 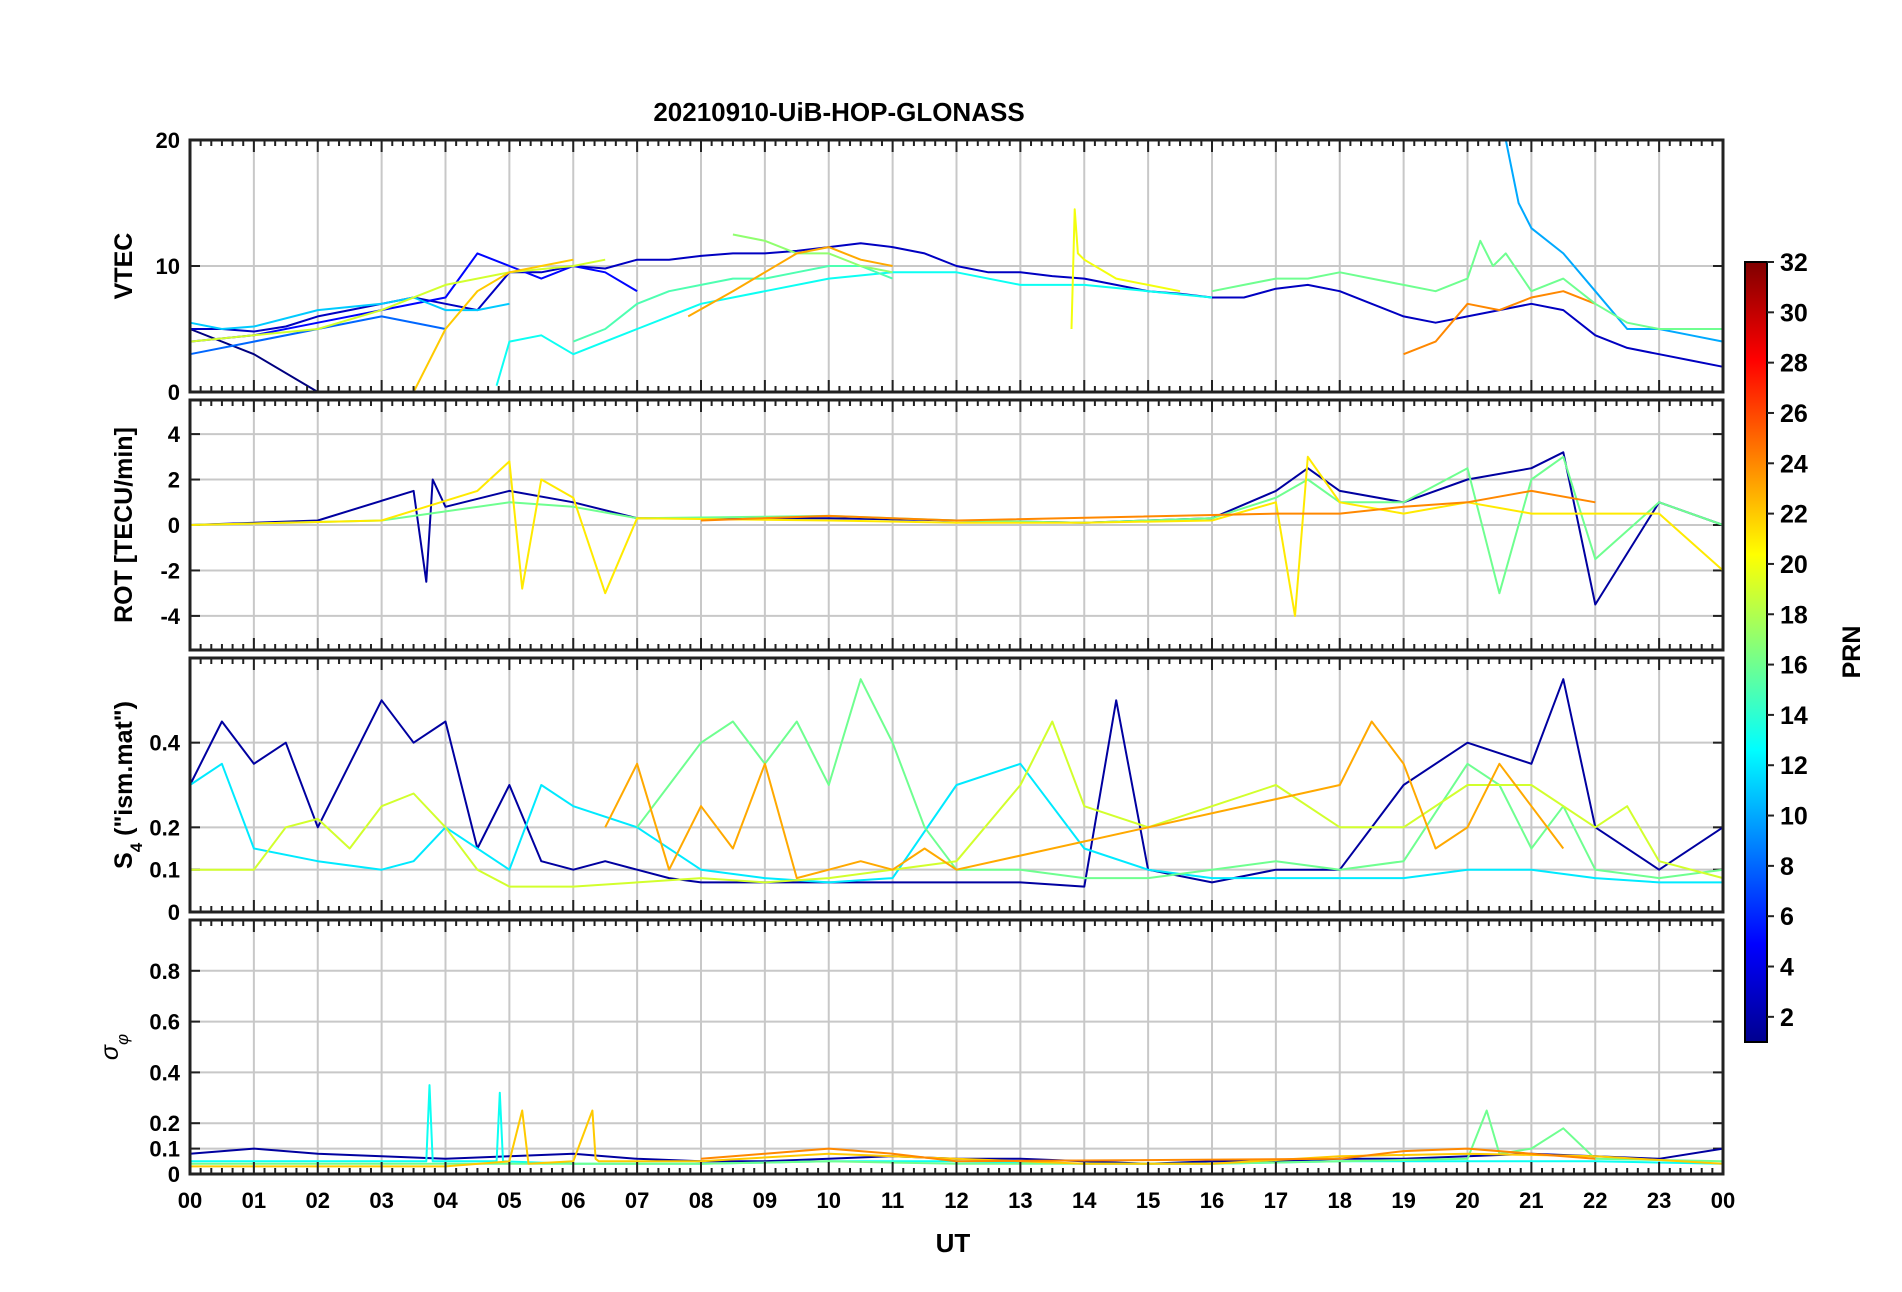 What do you see at coordinates (838, 112) in the screenshot?
I see `chart-title: 20210910-UiB-HOP-GLONASS` at bounding box center [838, 112].